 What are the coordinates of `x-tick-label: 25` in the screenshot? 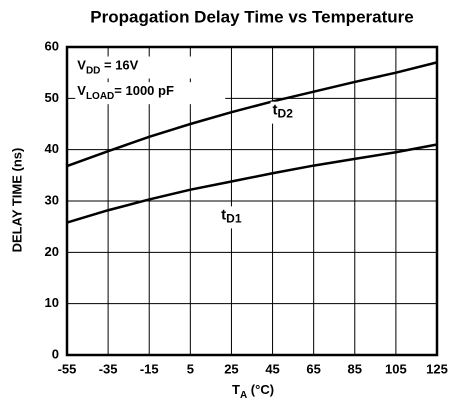 It's located at (231, 368).